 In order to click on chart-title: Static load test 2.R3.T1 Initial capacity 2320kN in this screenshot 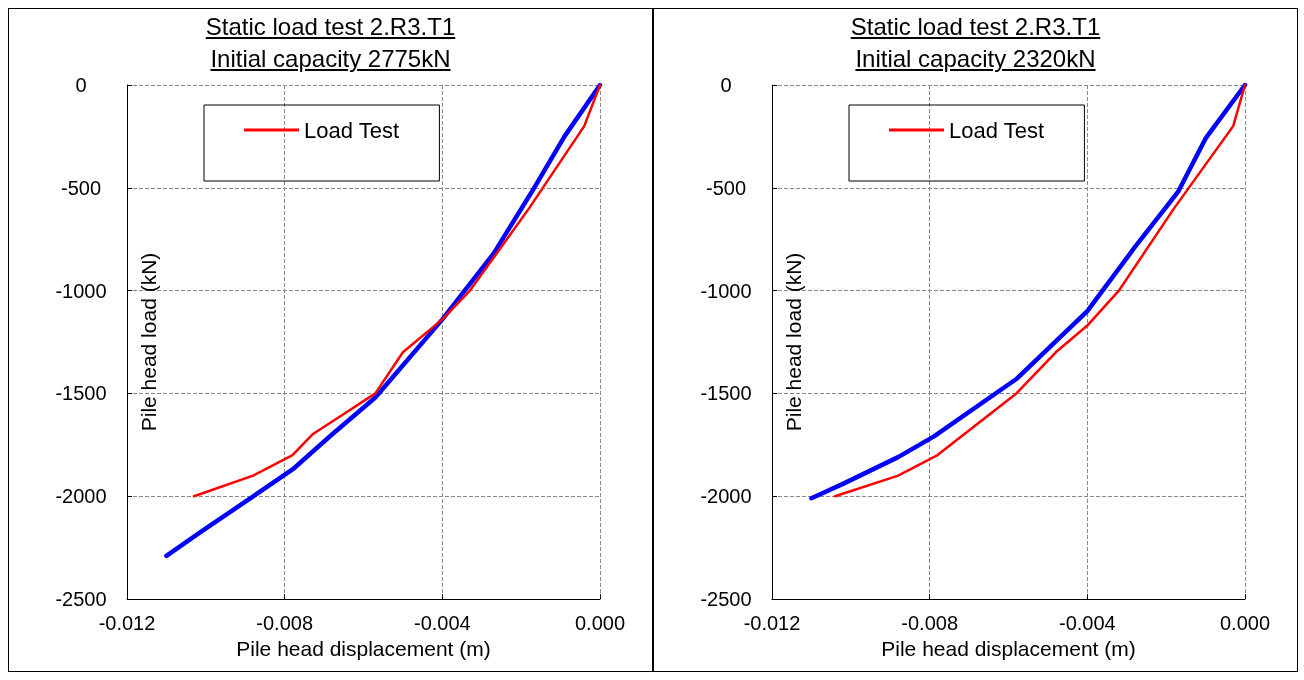, I will do `click(975, 43)`.